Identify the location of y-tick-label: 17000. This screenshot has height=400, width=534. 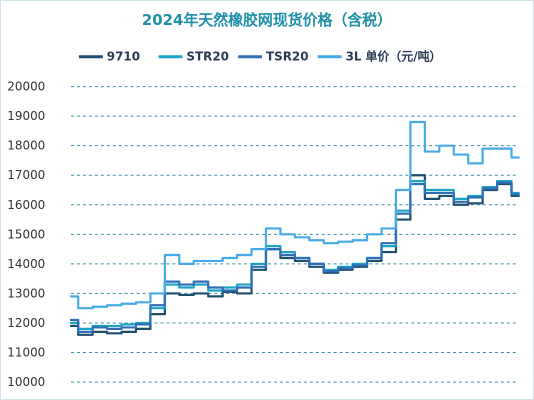
(26, 175).